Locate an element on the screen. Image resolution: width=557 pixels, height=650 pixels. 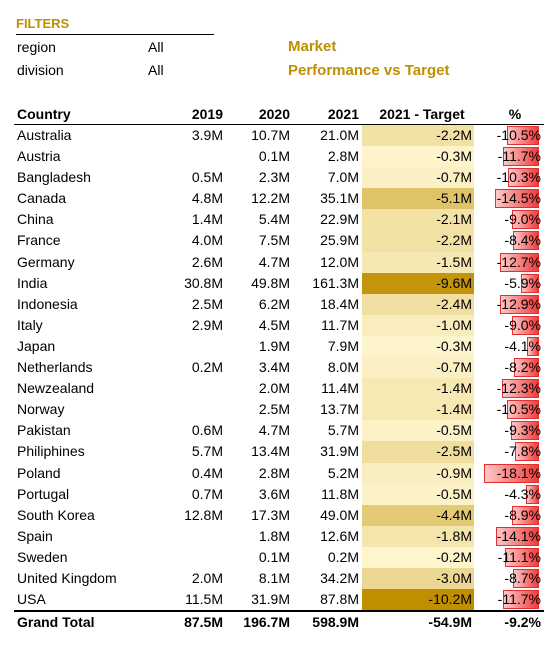
cell-country: Poland is located at coordinates (39, 472).